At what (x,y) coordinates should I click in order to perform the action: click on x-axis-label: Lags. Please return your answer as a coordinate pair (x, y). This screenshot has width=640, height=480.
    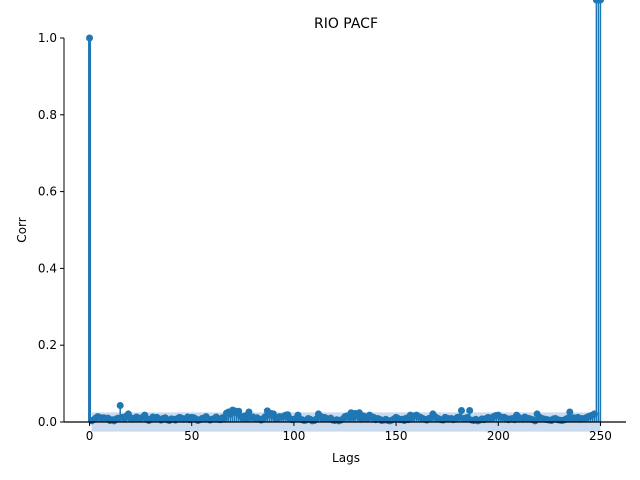
    Looking at the image, I should click on (346, 458).